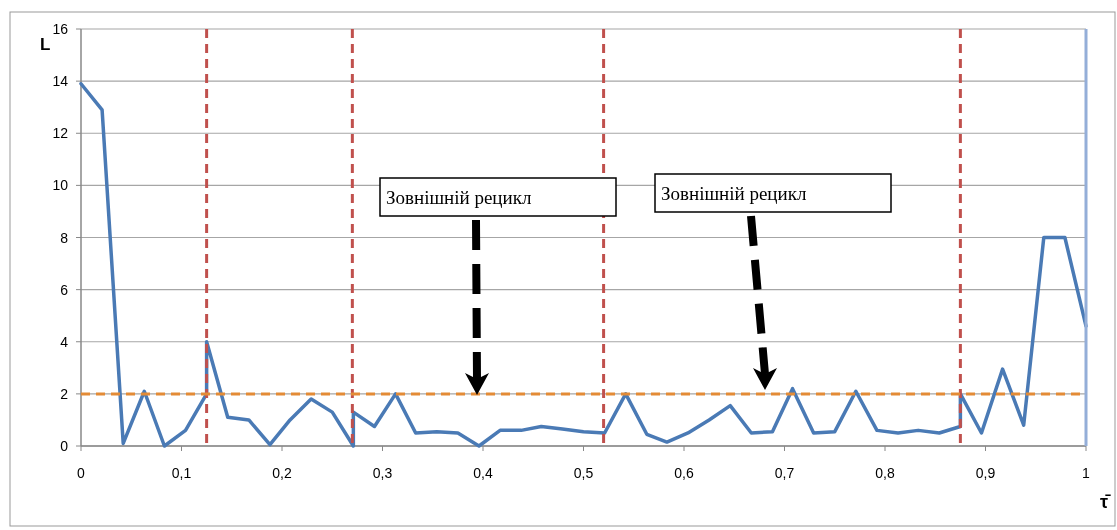 The image size is (1117, 530). What do you see at coordinates (282, 473) in the screenshot?
I see `x-tick-label: 0,2` at bounding box center [282, 473].